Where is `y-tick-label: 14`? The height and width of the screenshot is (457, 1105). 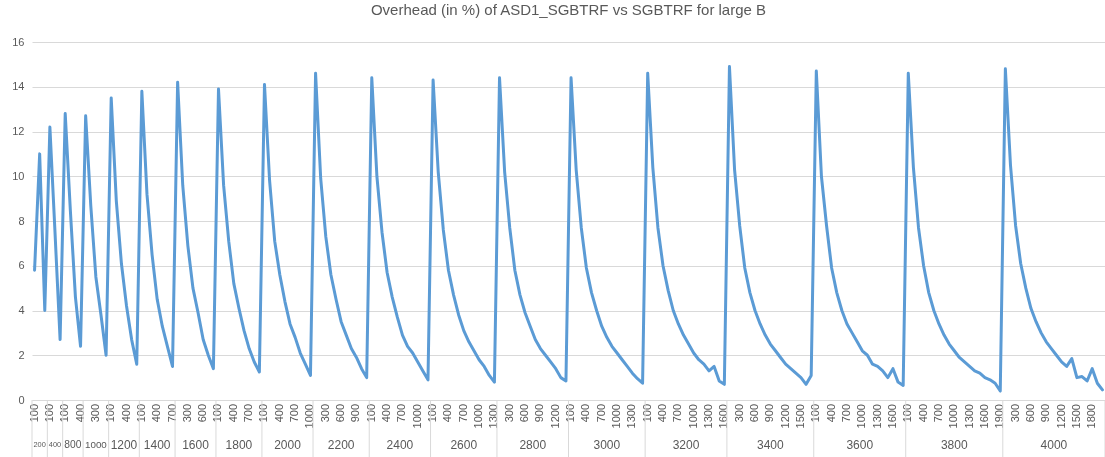 y-tick-label: 14 is located at coordinates (18, 86).